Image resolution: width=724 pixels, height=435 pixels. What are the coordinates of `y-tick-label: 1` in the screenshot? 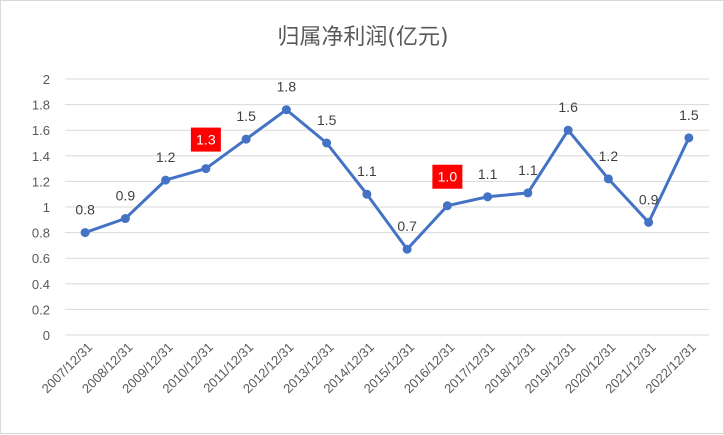 It's located at (46, 207).